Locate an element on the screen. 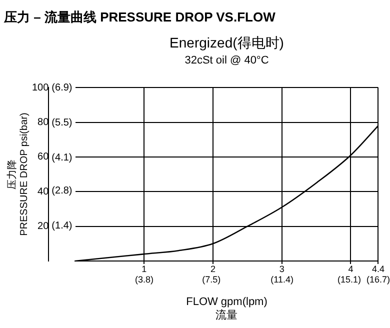 This screenshot has height=328, width=390. x2-tick-label: (7.5) is located at coordinates (211, 279).